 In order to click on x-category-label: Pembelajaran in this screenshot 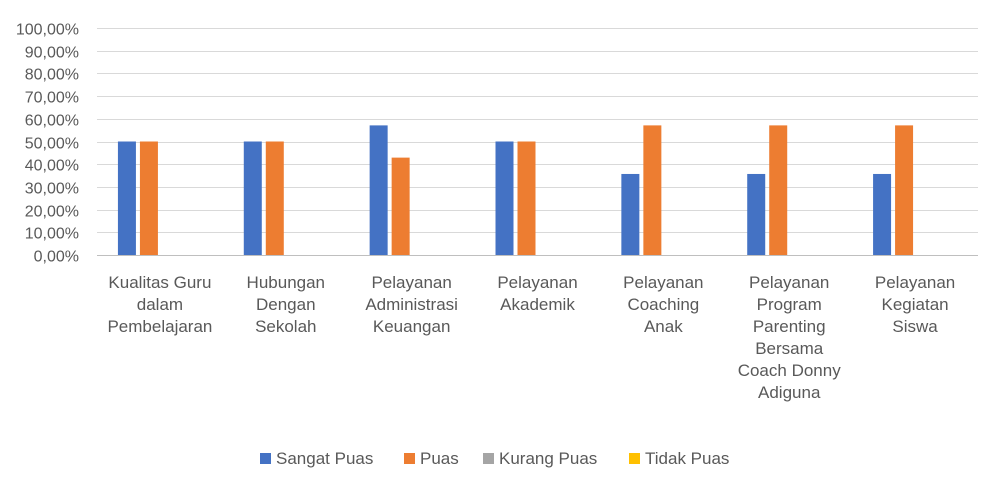, I will do `click(159, 326)`.